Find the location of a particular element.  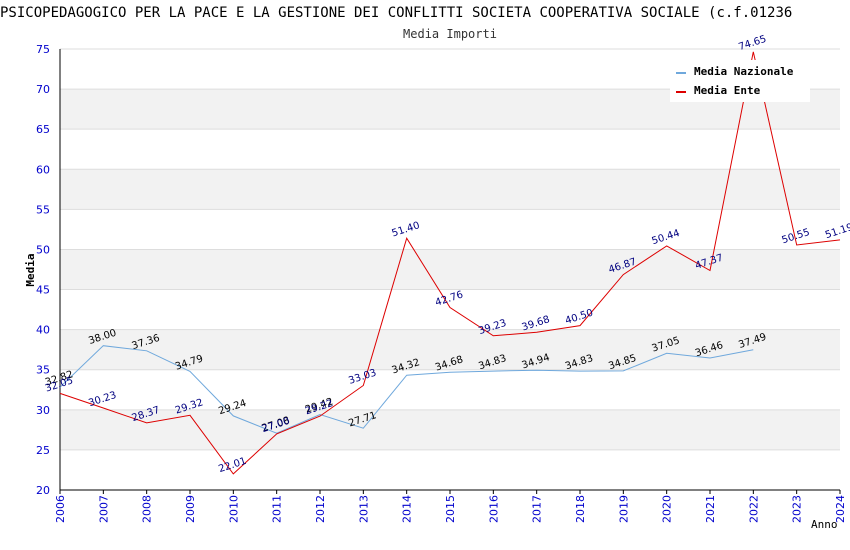

legend: Media Nazionale Media Ente is located at coordinates (740, 81).